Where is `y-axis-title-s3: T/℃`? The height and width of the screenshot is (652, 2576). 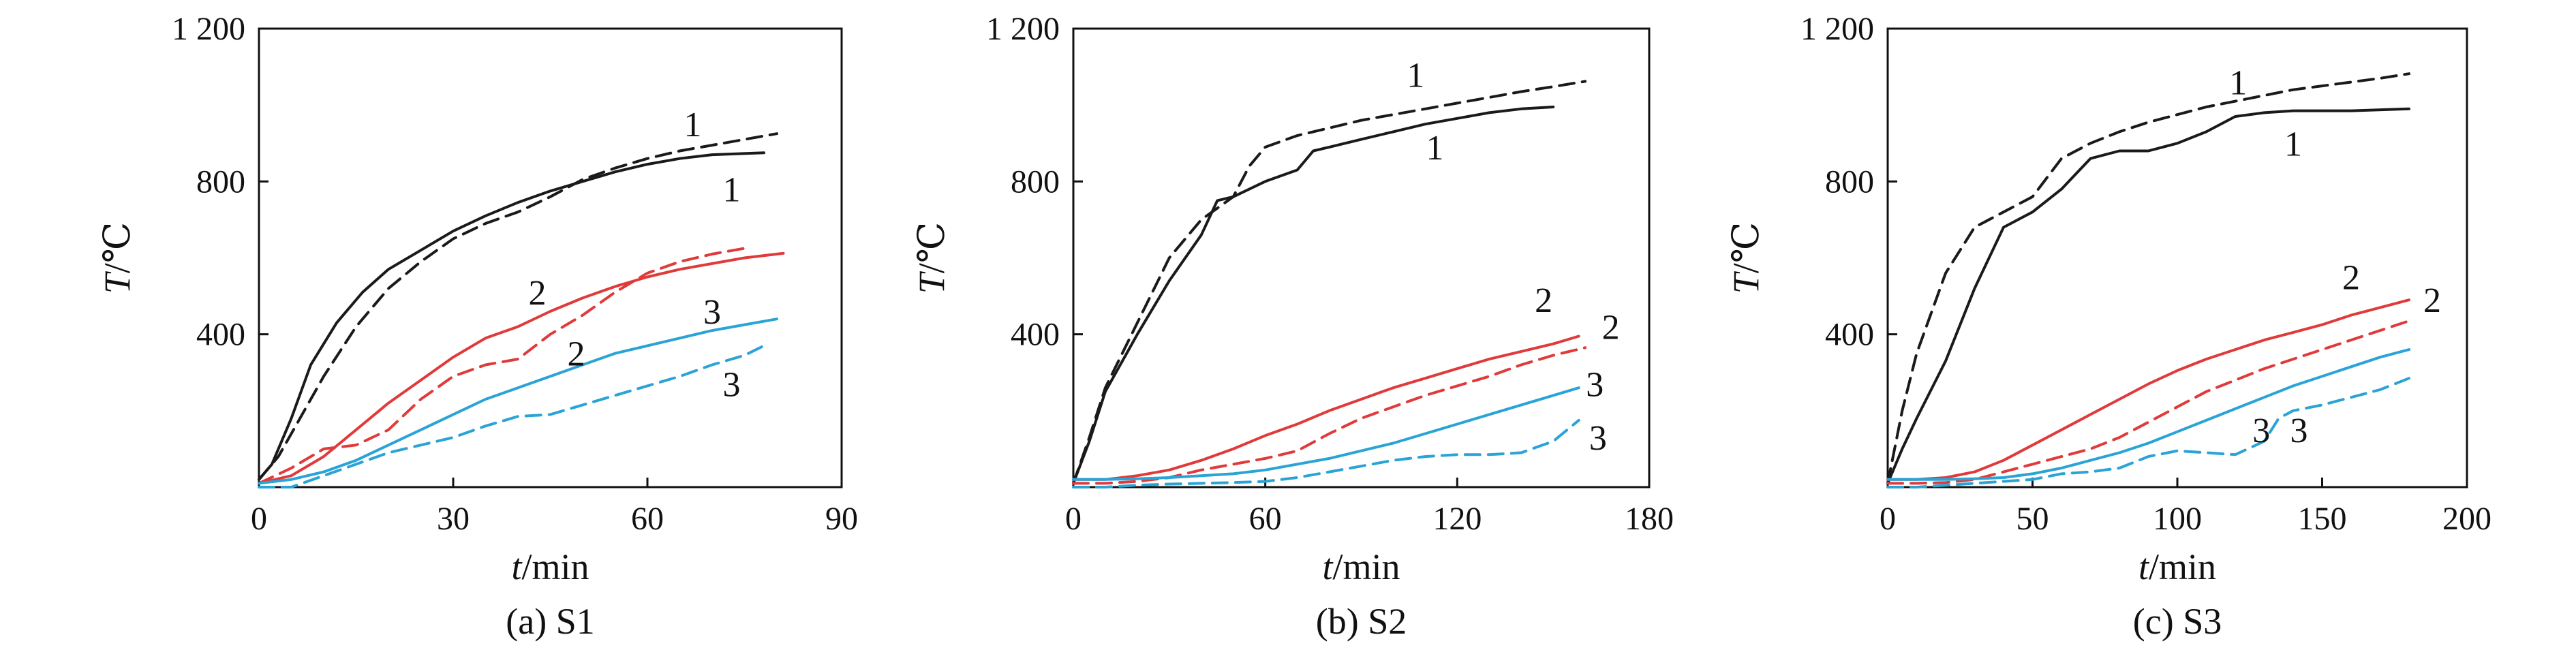
y-axis-title-s3: T/℃ is located at coordinates (1746, 258).